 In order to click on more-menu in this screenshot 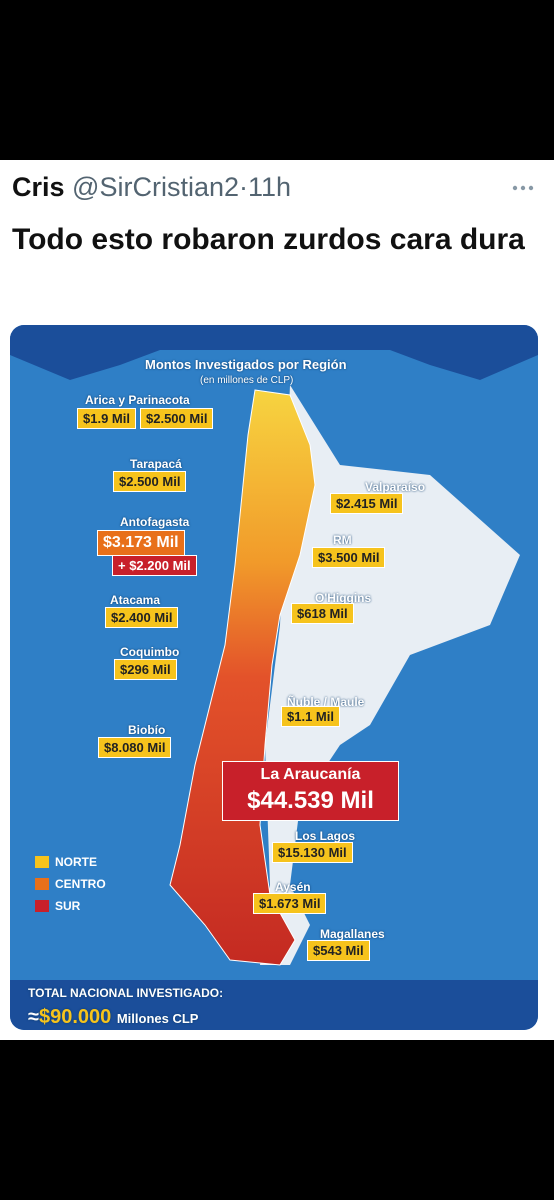, I will do `click(523, 188)`.